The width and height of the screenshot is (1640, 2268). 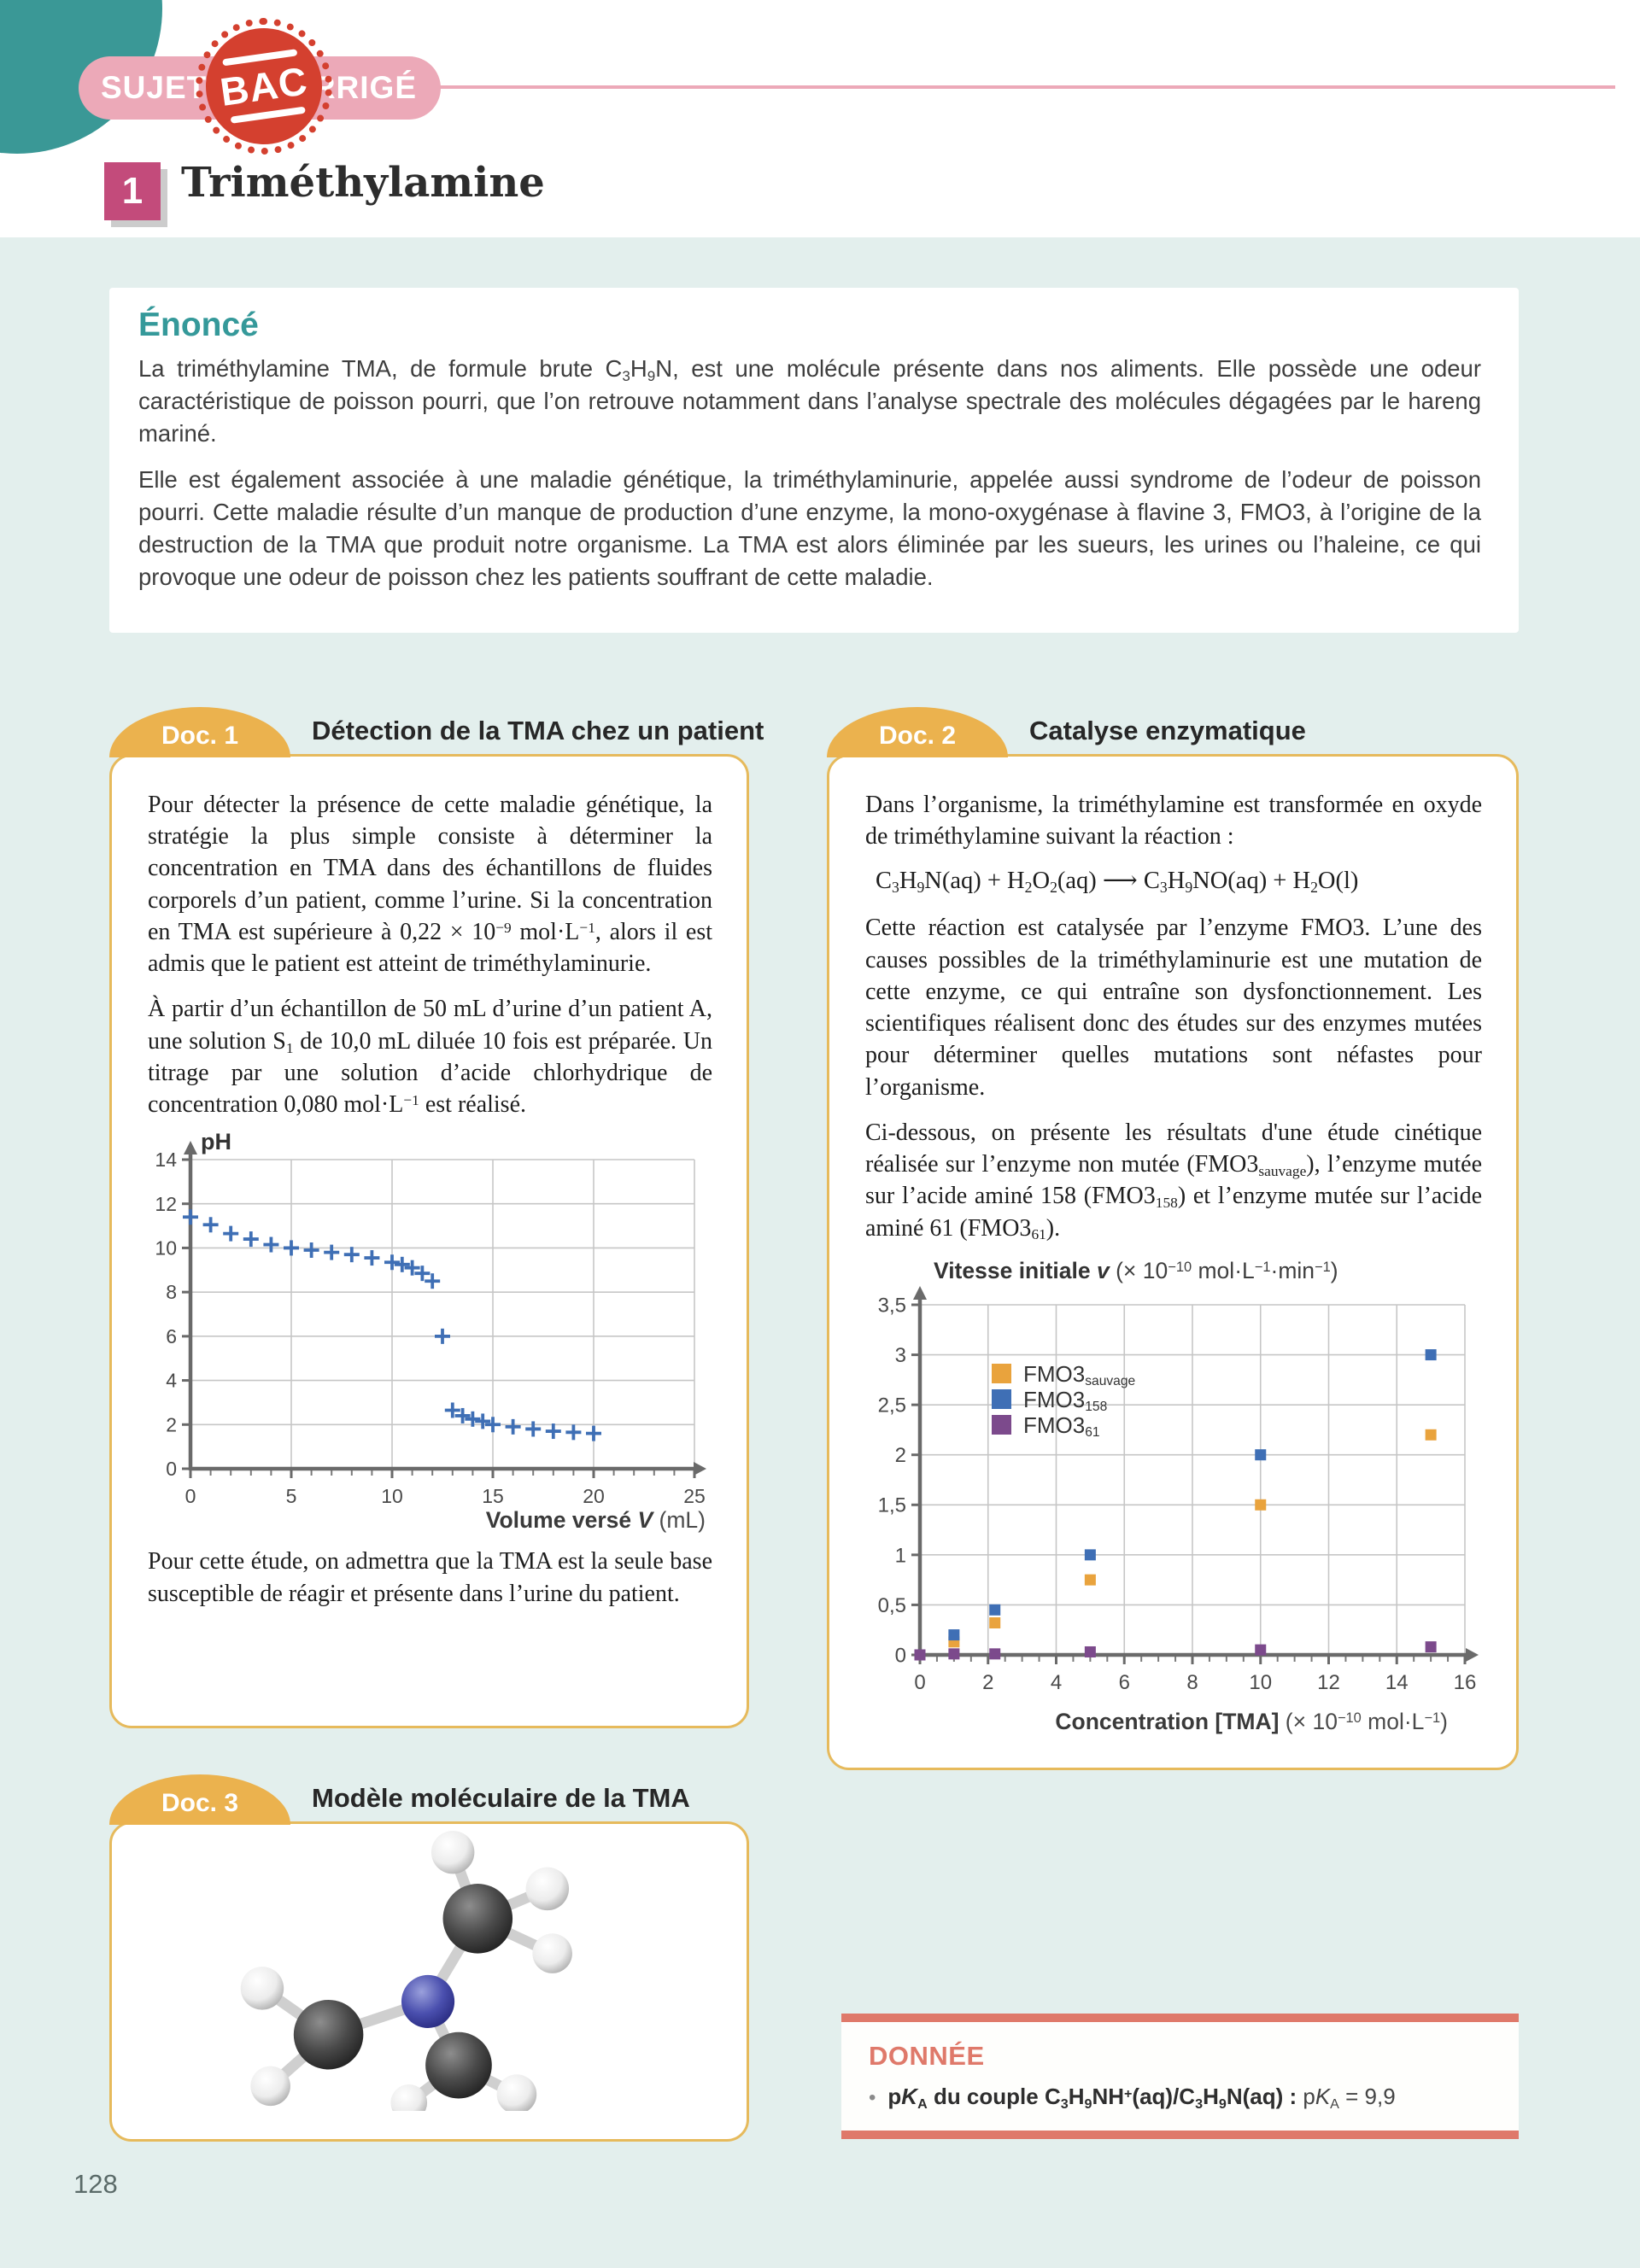 I want to click on legend-swatch-orange, so click(x=1001, y=1374).